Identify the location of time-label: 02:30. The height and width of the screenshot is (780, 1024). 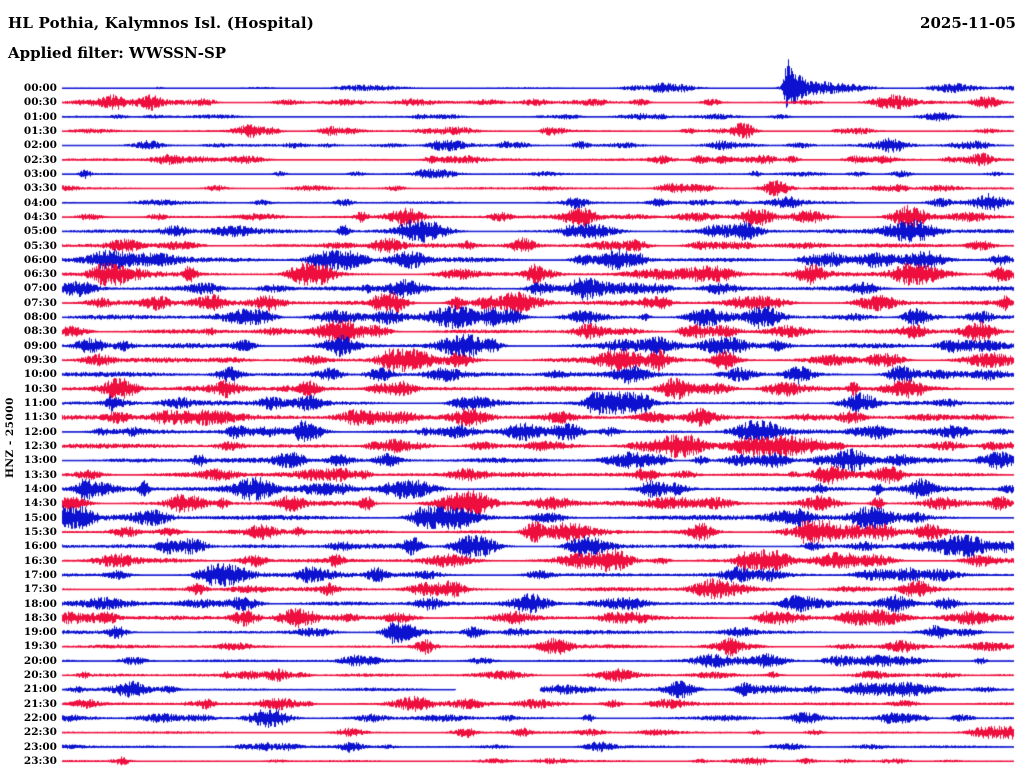
(40, 159).